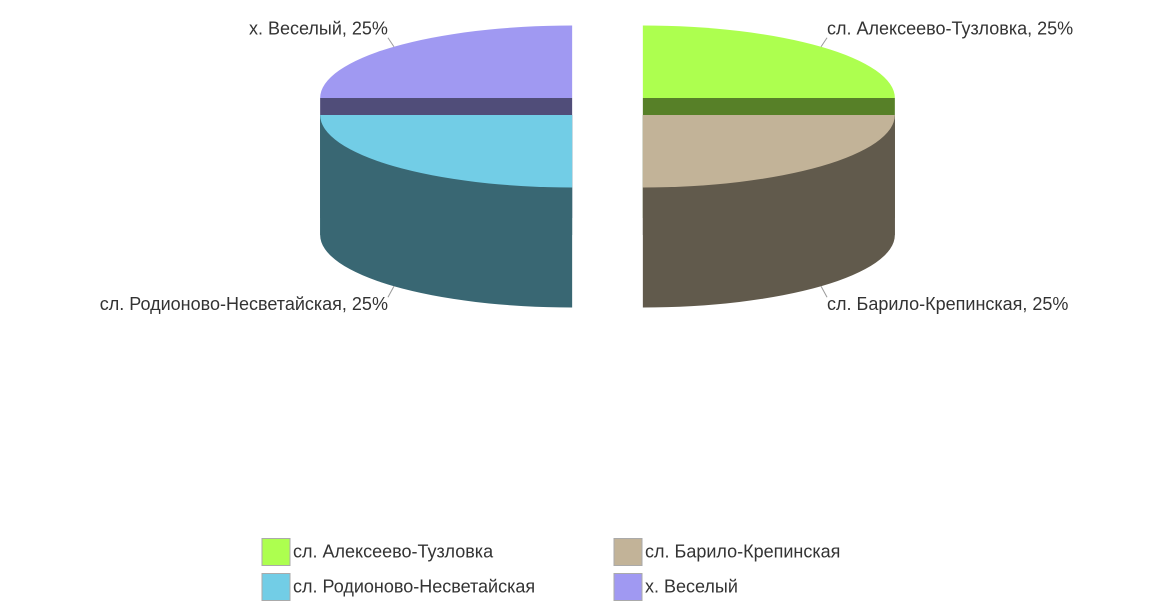 The image size is (1150, 603). Describe the element at coordinates (691, 586) in the screenshot. I see `legend-label: х. Веселый` at that location.